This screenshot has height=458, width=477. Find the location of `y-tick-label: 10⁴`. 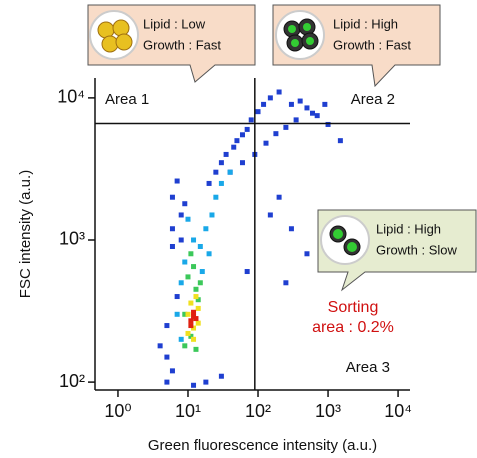

y-tick-label: 10⁴ is located at coordinates (71, 97).